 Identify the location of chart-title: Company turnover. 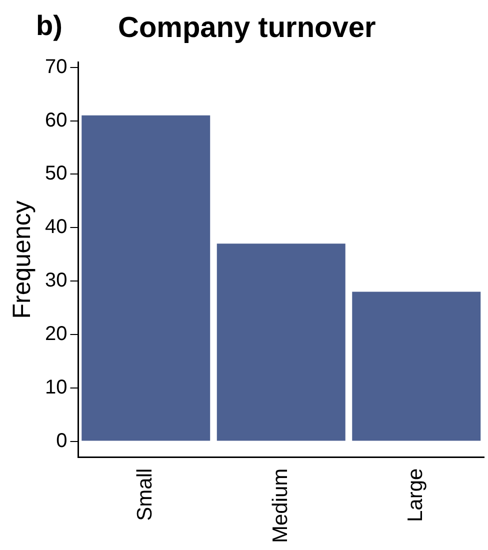
(247, 28).